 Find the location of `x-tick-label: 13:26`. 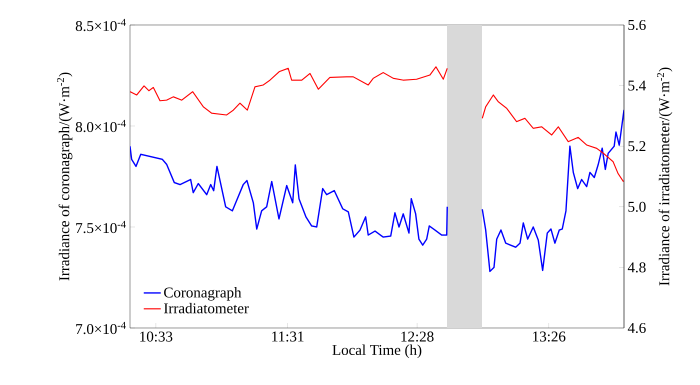

x-tick-label: 13:26 is located at coordinates (549, 337).